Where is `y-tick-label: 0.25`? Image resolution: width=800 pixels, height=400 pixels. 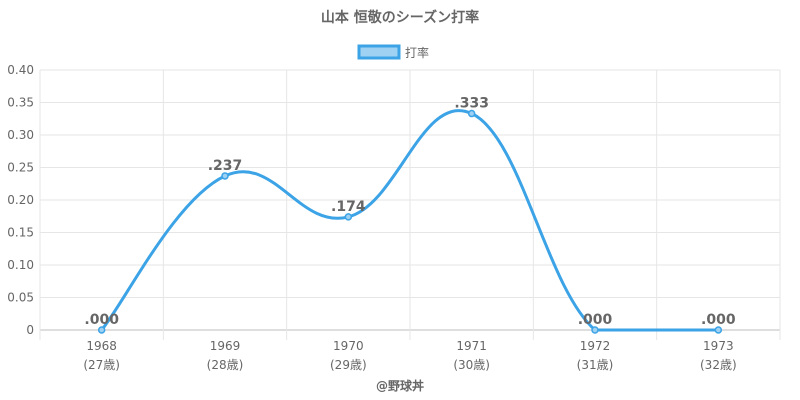 y-tick-label: 0.25 is located at coordinates (20, 168).